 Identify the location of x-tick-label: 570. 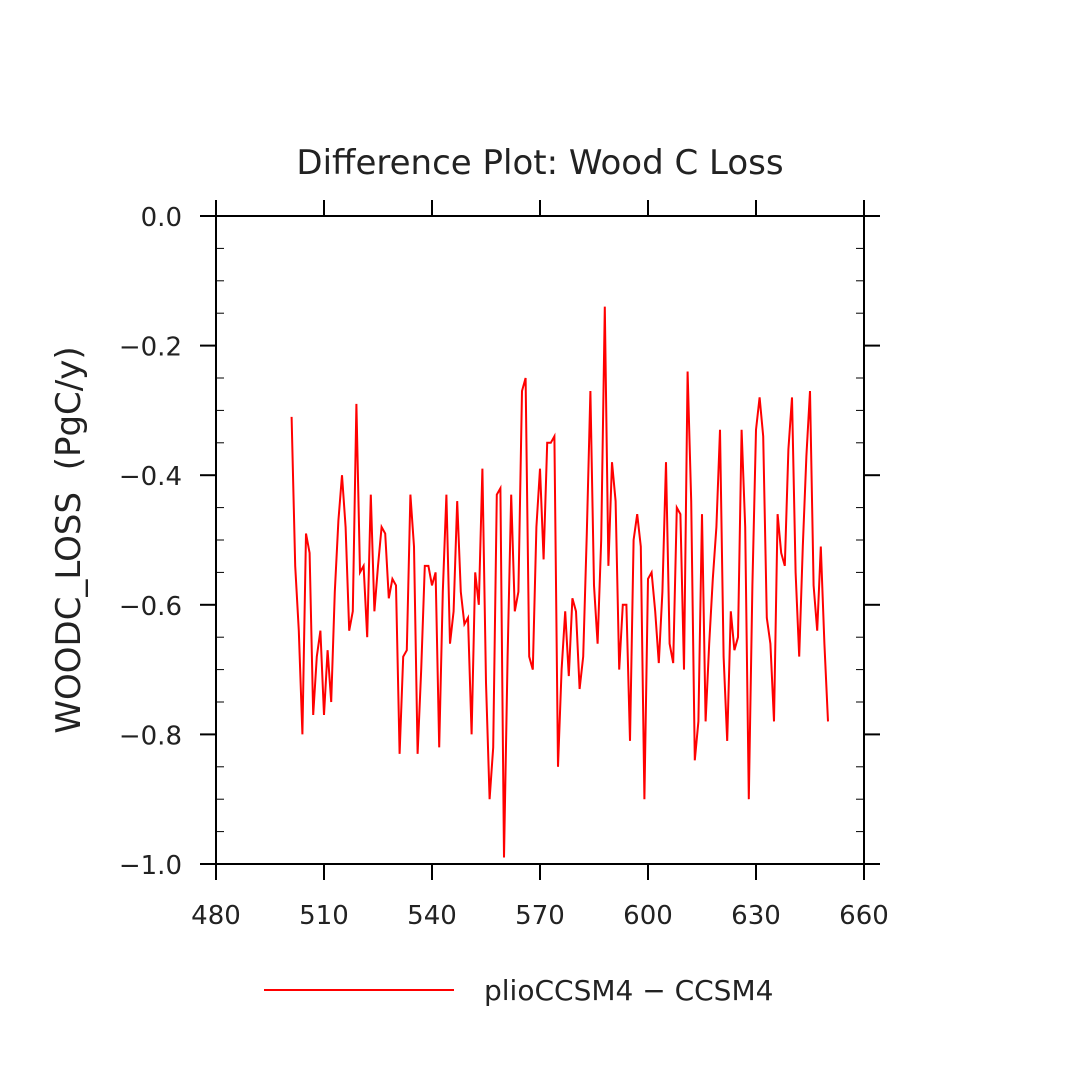
(540, 916).